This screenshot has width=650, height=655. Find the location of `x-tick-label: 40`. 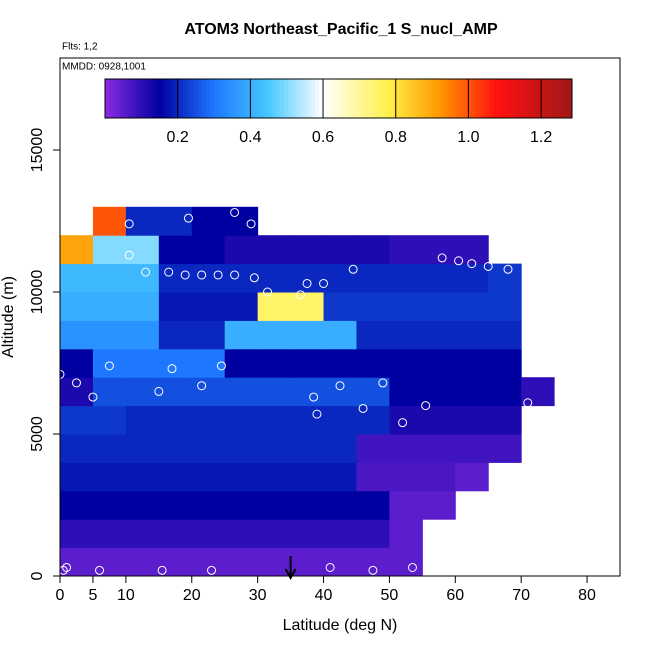

x-tick-label: 40 is located at coordinates (324, 595).